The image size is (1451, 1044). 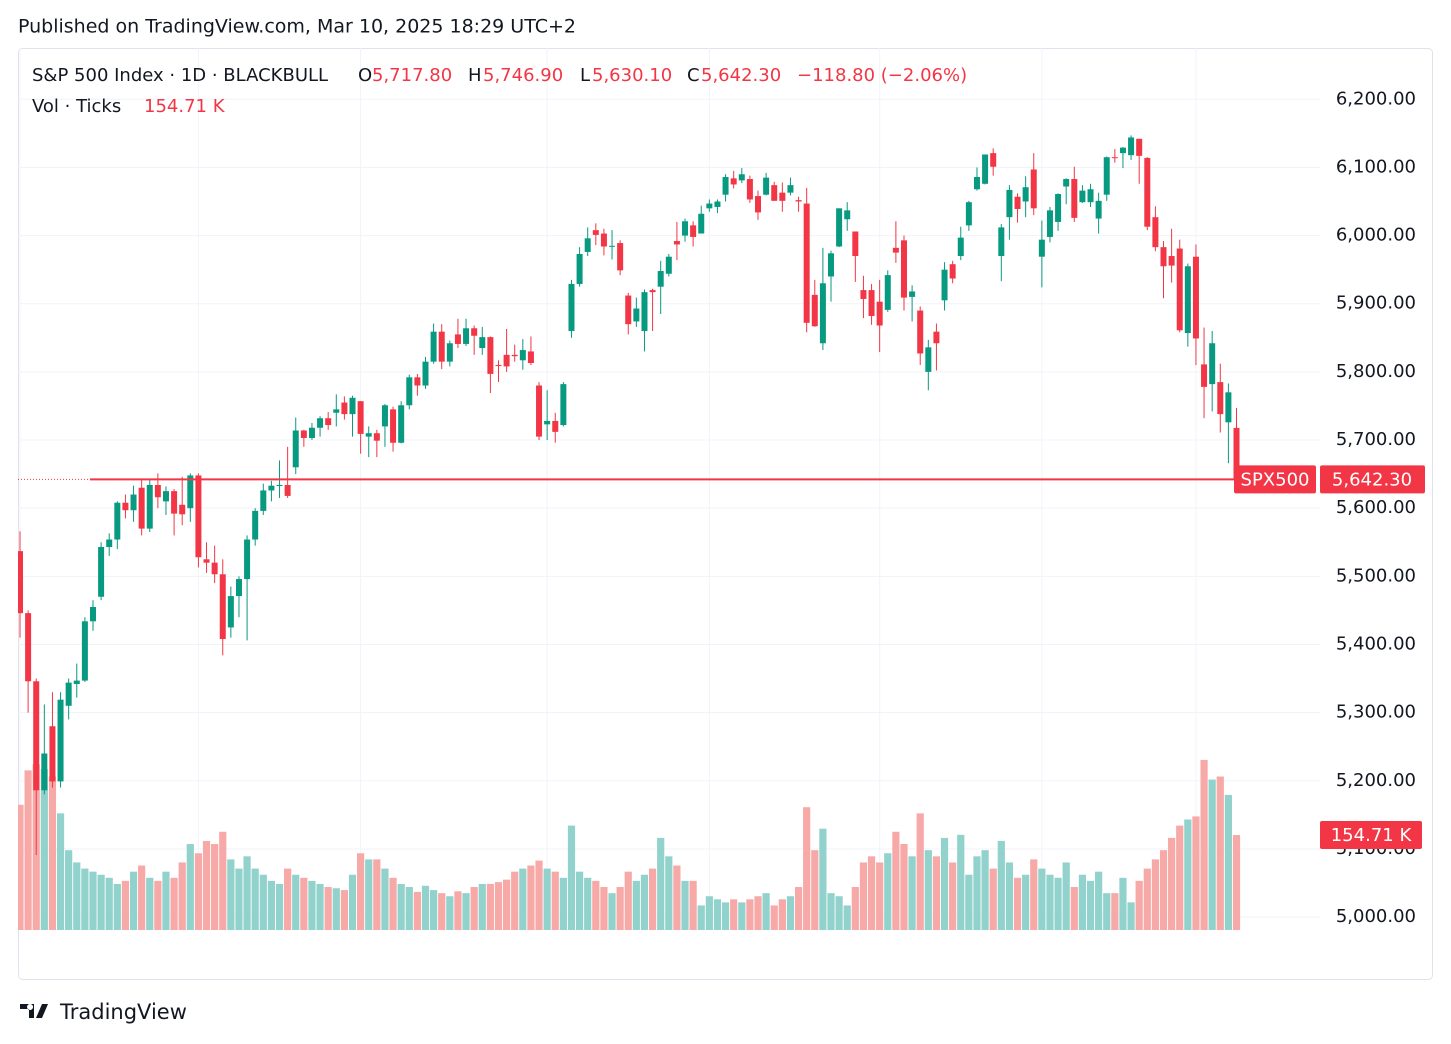 I want to click on legend-value: 5,746.90, so click(x=523, y=75).